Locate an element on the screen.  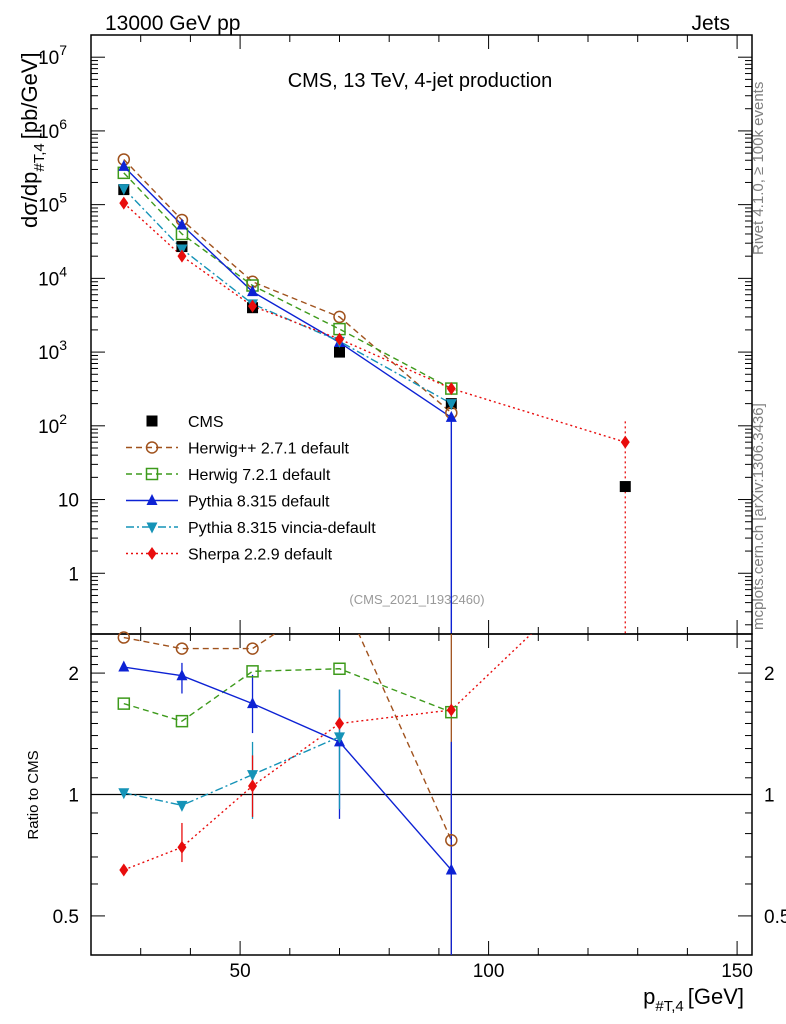
ratio-y-tick-label-right: 0.5 is located at coordinates (775, 917).